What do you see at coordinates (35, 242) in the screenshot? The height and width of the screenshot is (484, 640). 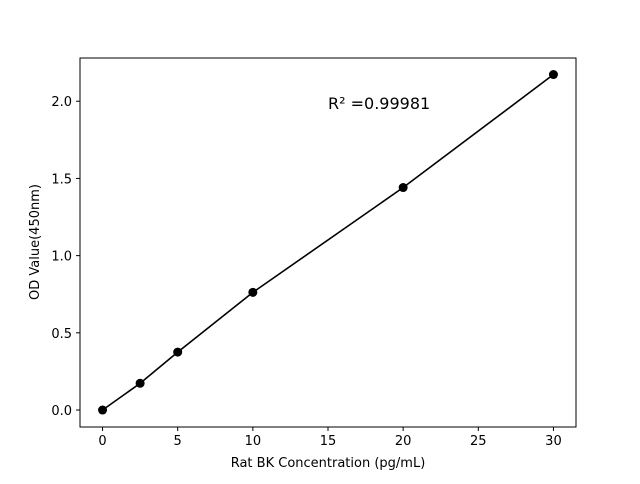 I see `y-axis-label: OD Value(450nm)` at bounding box center [35, 242].